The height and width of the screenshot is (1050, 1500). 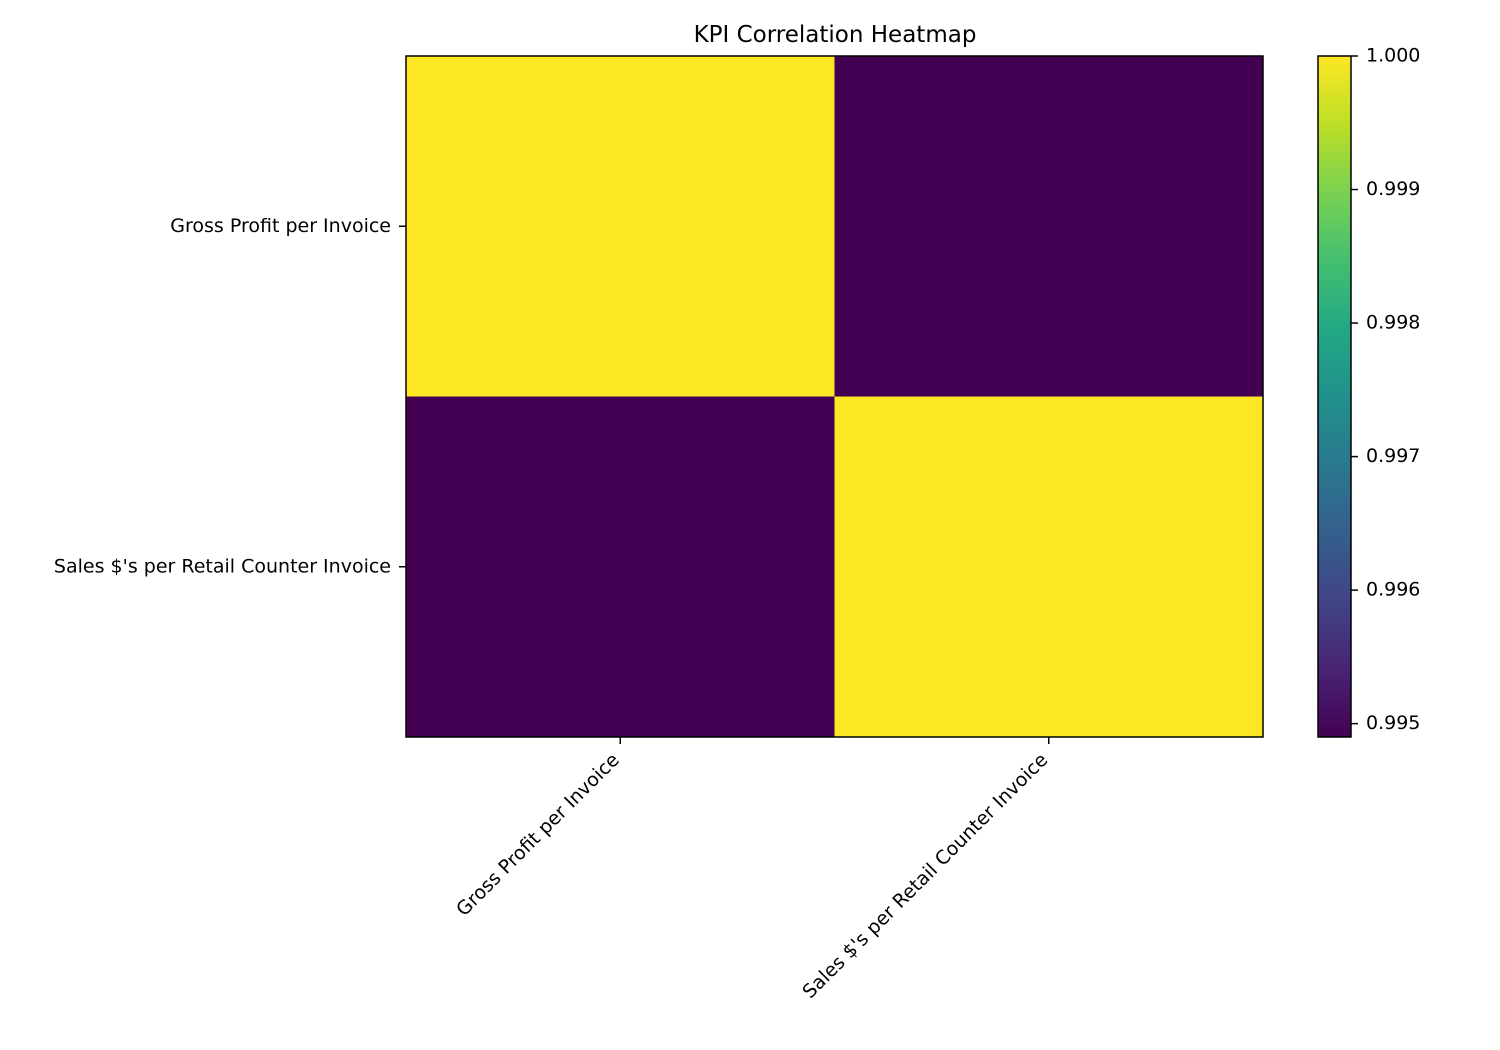 I want to click on heatmap-cell-r1-c1, so click(x=1049, y=567).